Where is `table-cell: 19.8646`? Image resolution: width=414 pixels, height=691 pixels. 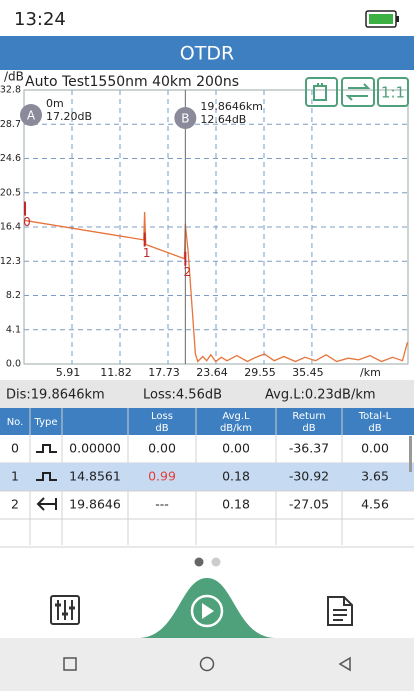
table-cell: 19.8646 is located at coordinates (95, 504).